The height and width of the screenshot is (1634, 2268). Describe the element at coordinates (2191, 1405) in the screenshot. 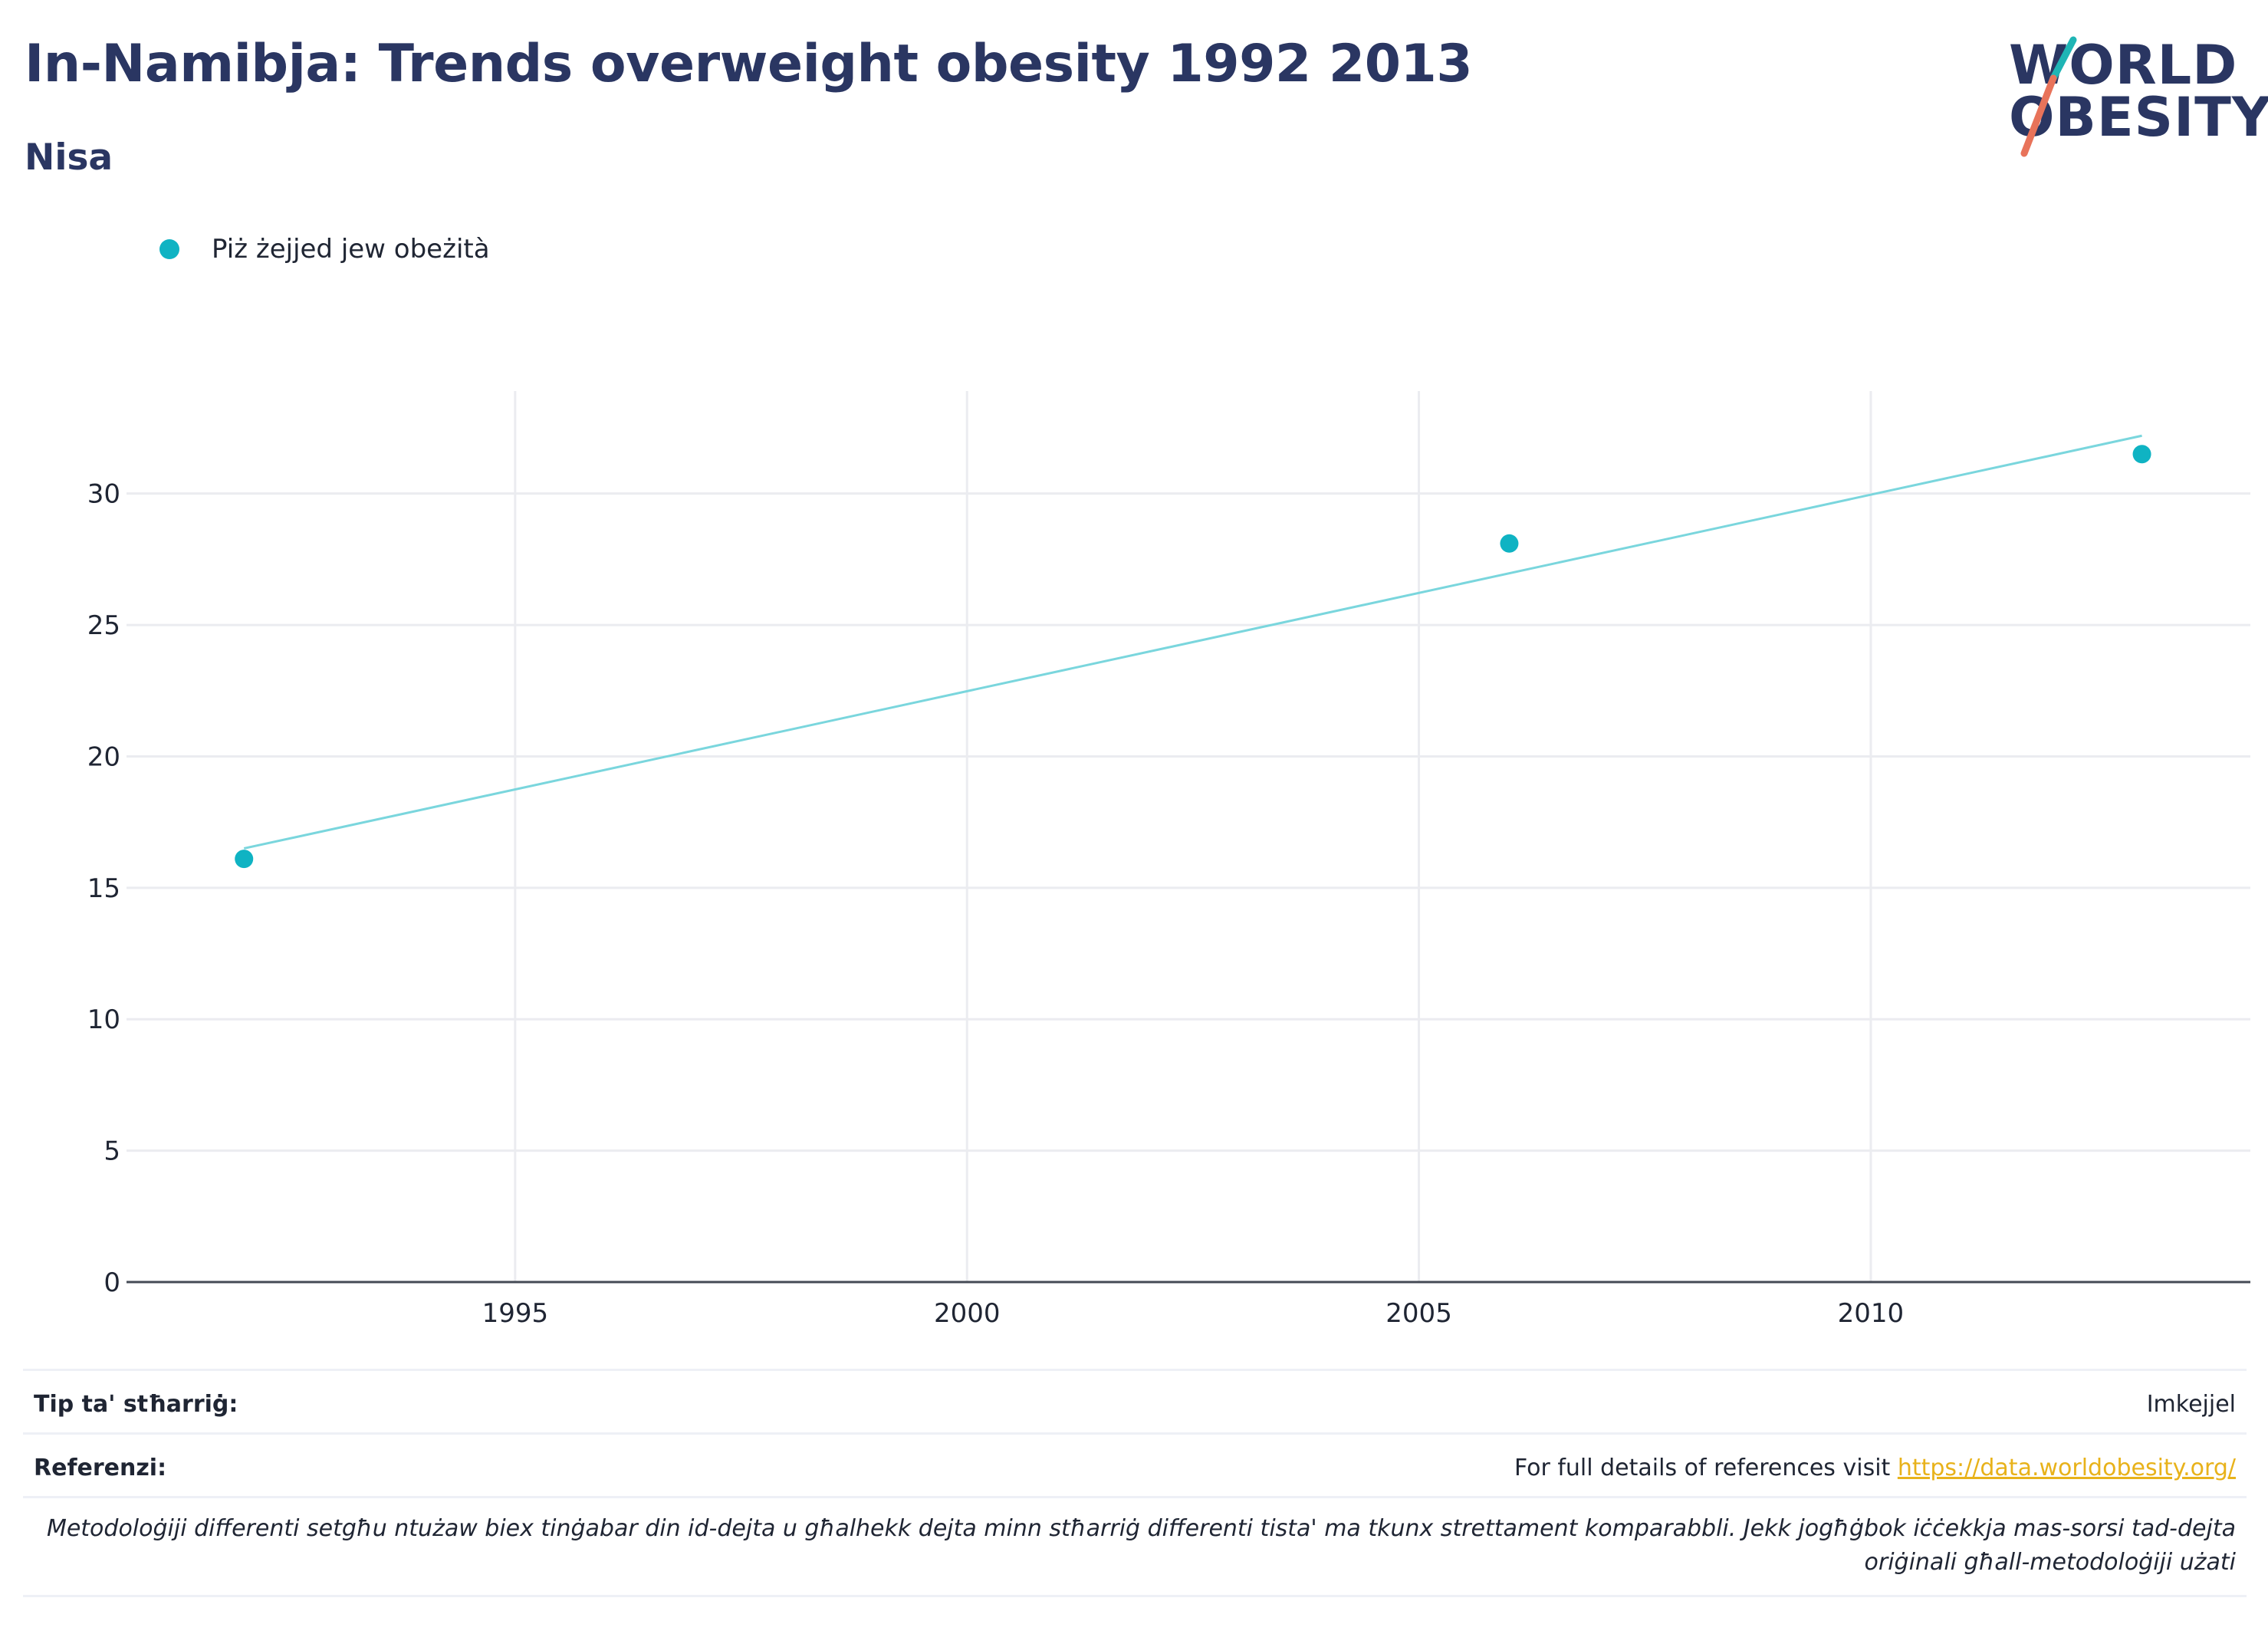

I see `source-type-value: Imkejjel` at that location.